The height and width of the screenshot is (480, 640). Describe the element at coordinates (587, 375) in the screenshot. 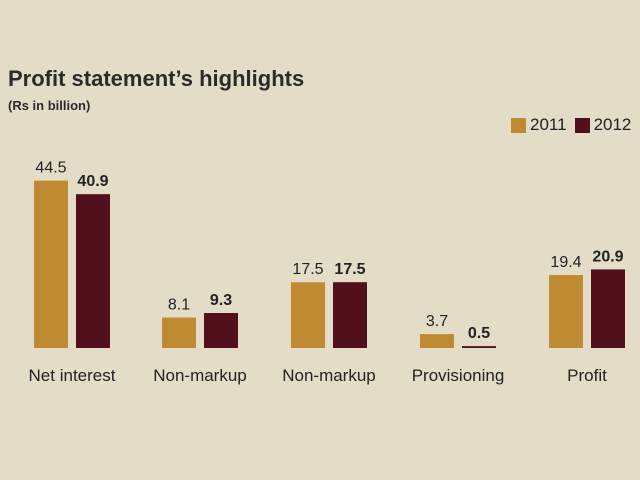

I see `category-label-4: Profit` at that location.